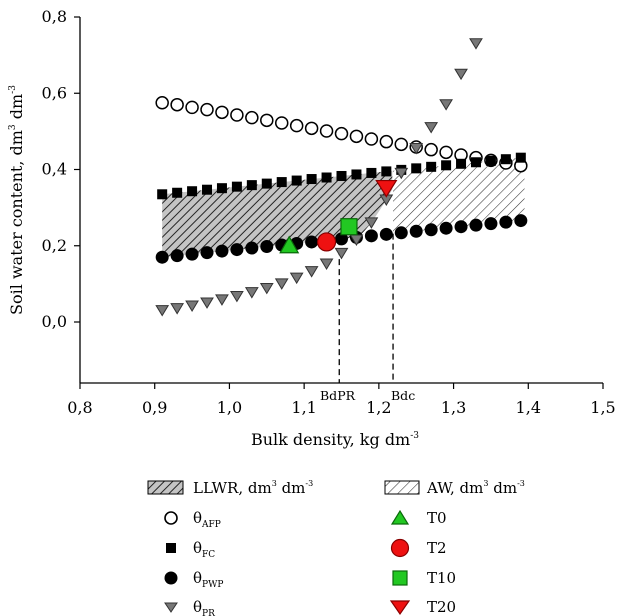  What do you see at coordinates (253, 488) in the screenshot?
I see `legend-llwr-label: LLWR, dm3 dm-3` at bounding box center [253, 488].